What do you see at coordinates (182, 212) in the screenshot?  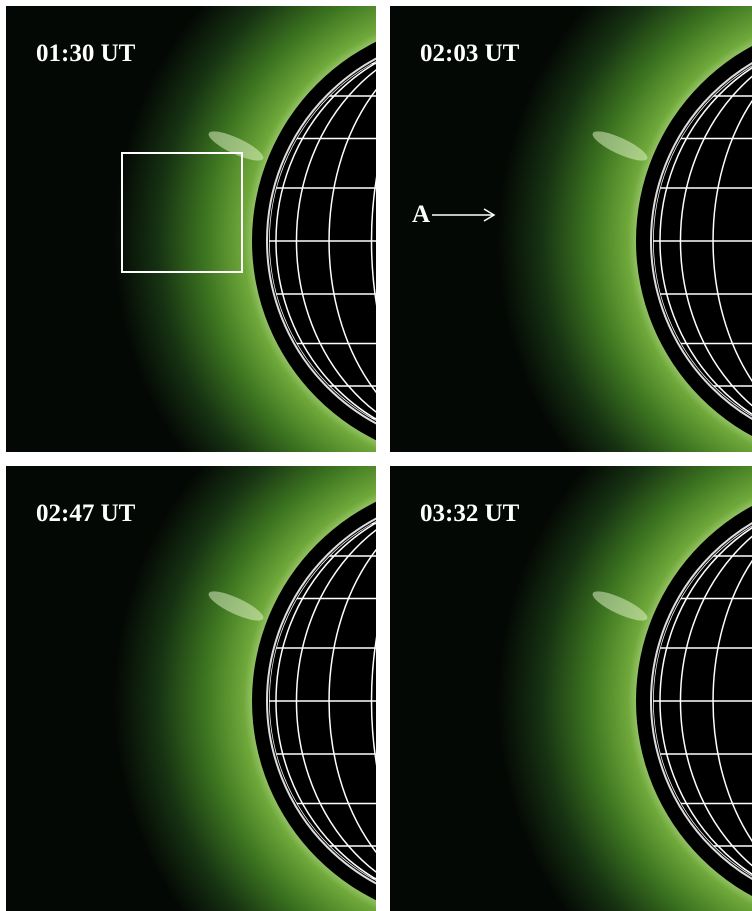 I see `region-box` at bounding box center [182, 212].